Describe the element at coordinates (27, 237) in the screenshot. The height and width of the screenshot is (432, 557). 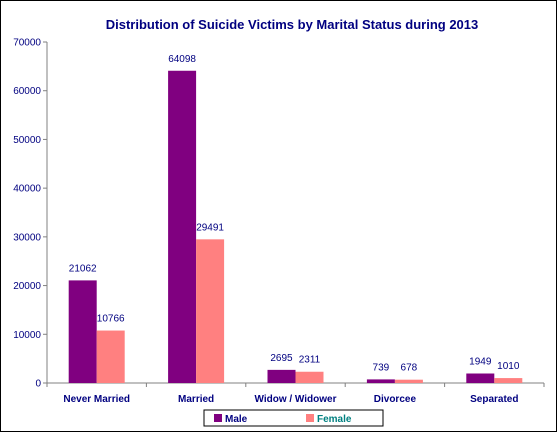
I see `y-tick-label: 30000` at that location.